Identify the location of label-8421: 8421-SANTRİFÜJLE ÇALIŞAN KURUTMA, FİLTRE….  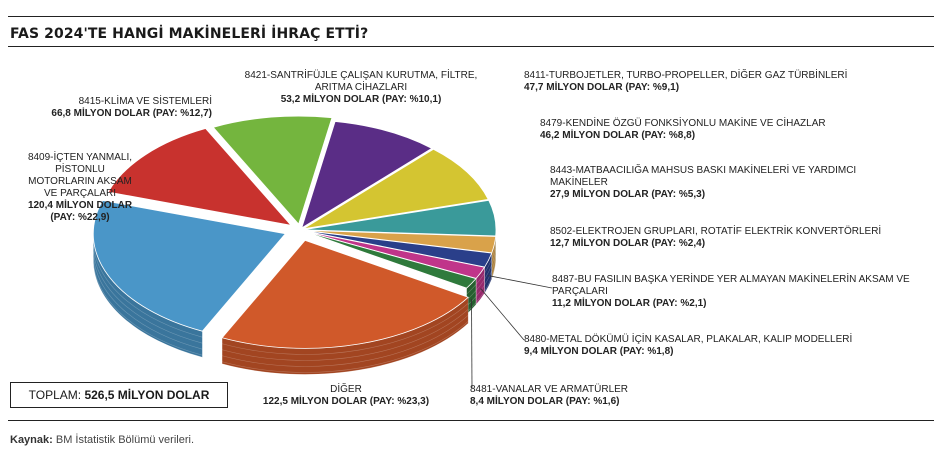
(361, 87).